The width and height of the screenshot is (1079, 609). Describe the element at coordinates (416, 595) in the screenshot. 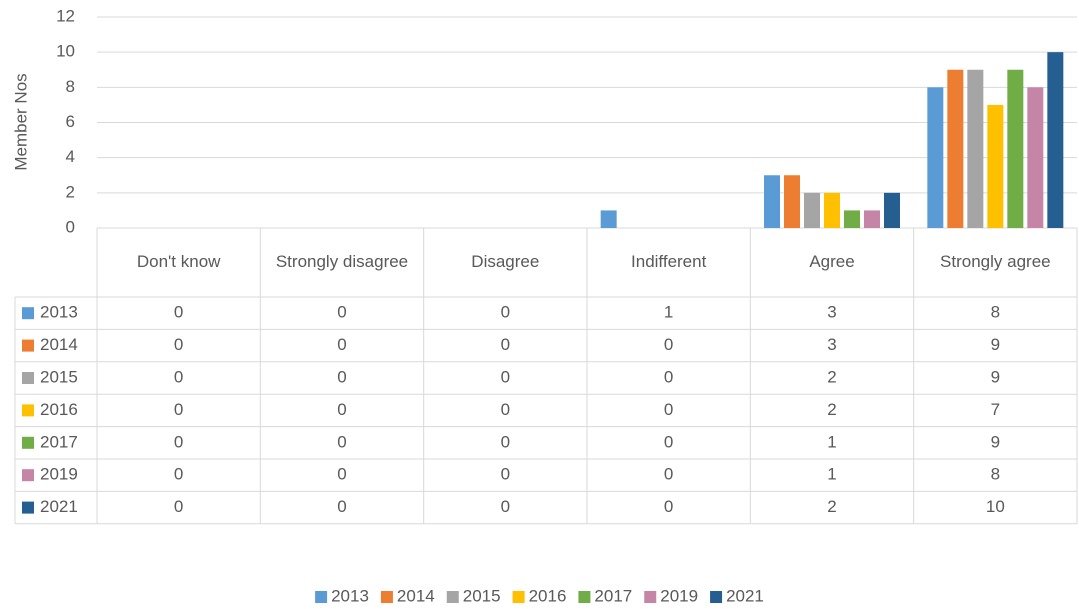

I see `legend-label: 2014` at that location.